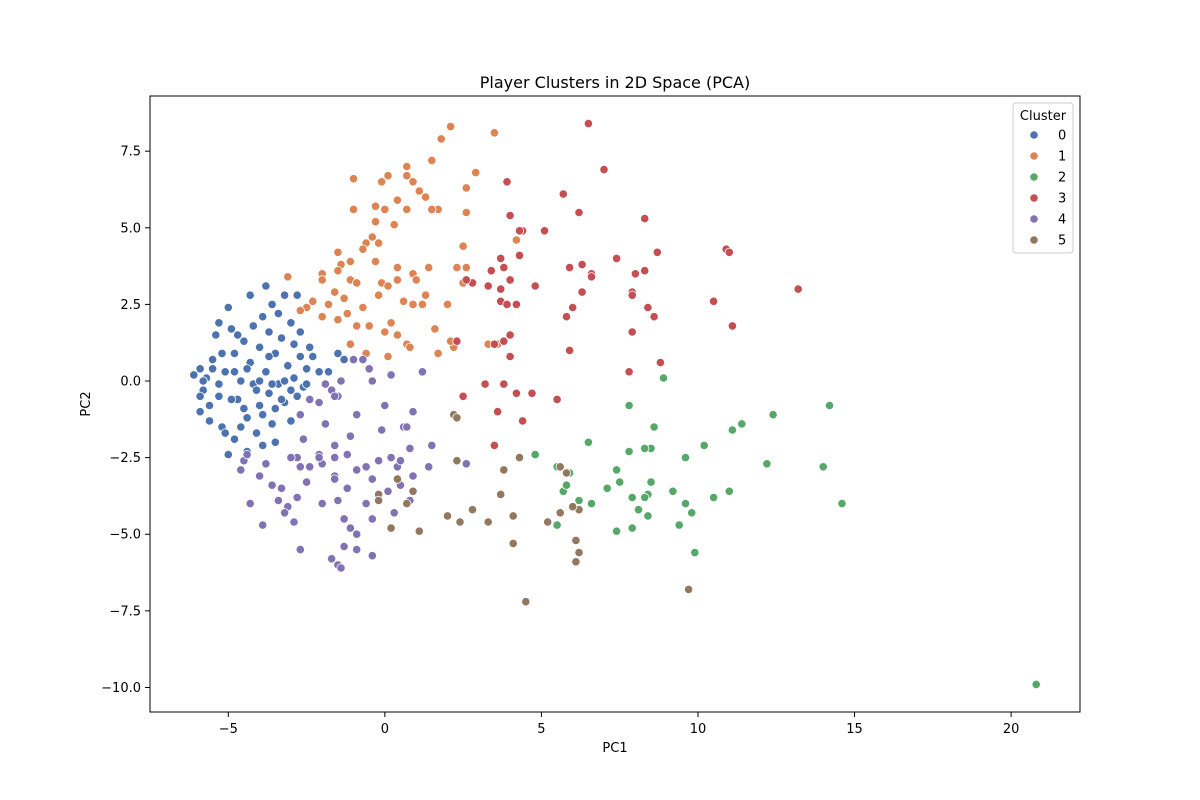  I want to click on x-tick-label: 15, so click(854, 729).